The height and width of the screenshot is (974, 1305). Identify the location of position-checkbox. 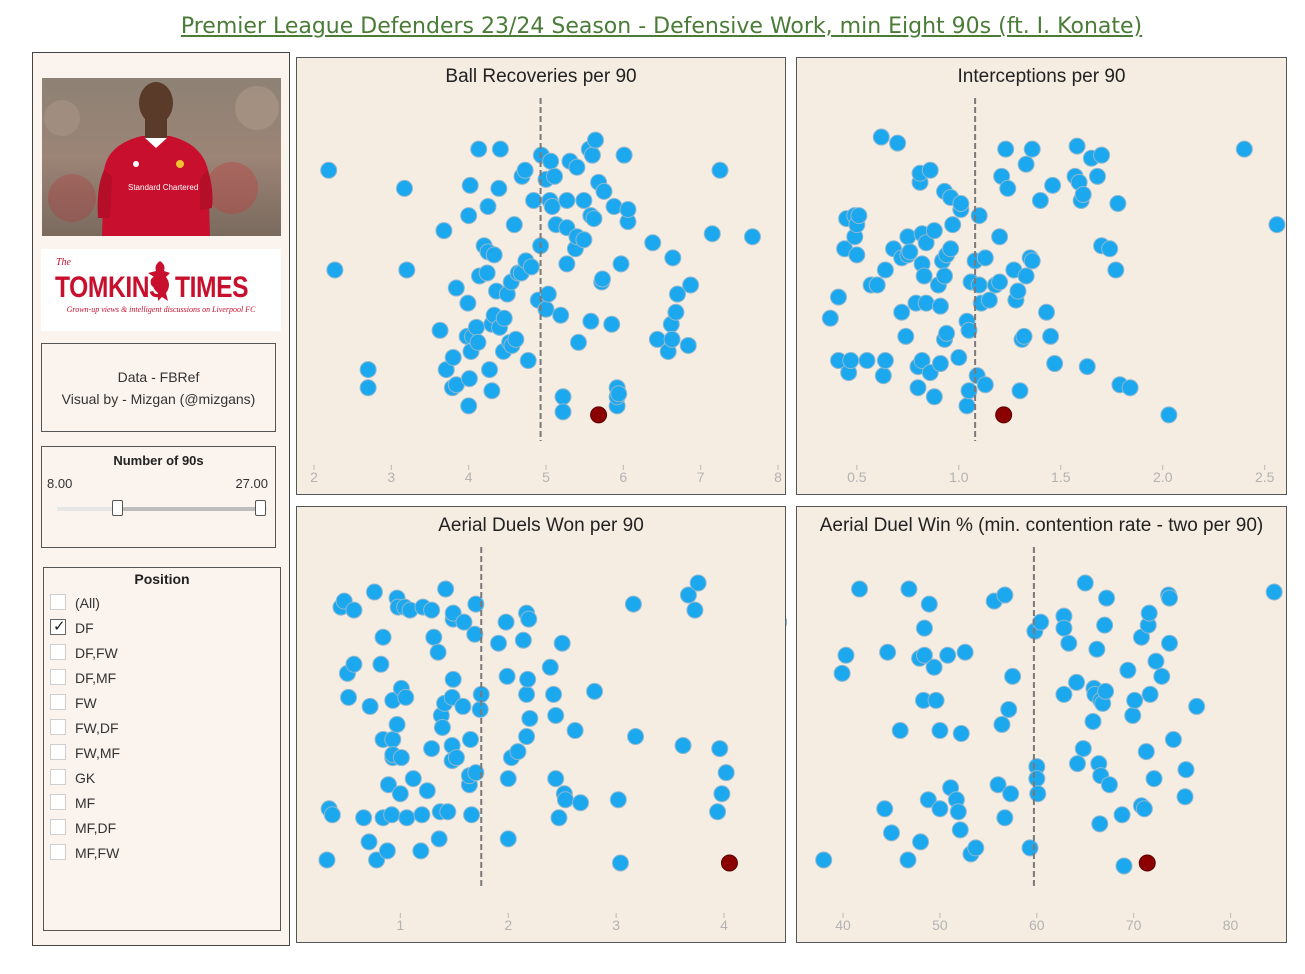
(58, 727).